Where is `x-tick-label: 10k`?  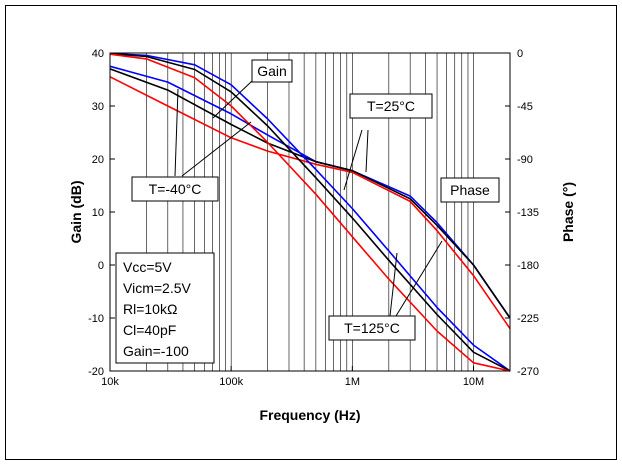
x-tick-label: 10k is located at coordinates (110, 382).